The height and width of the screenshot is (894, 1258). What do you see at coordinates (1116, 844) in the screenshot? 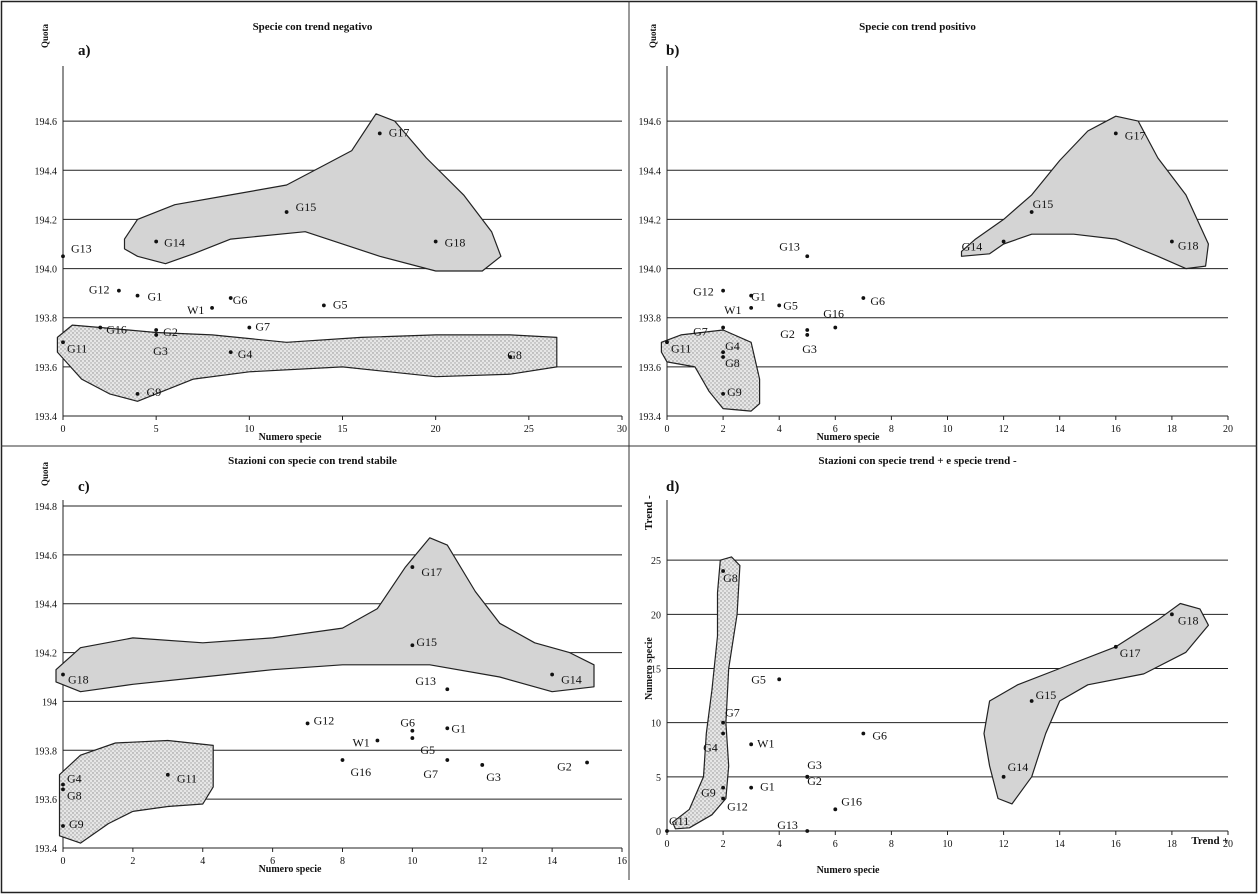
I see `x-tick-label: 16` at bounding box center [1116, 844].